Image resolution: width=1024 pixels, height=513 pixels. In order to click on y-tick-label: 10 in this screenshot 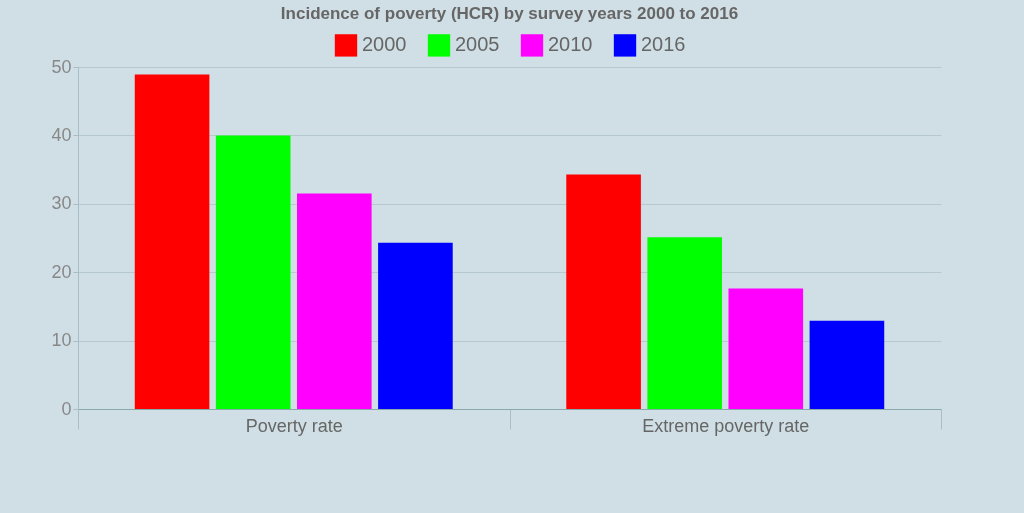, I will do `click(61, 340)`.